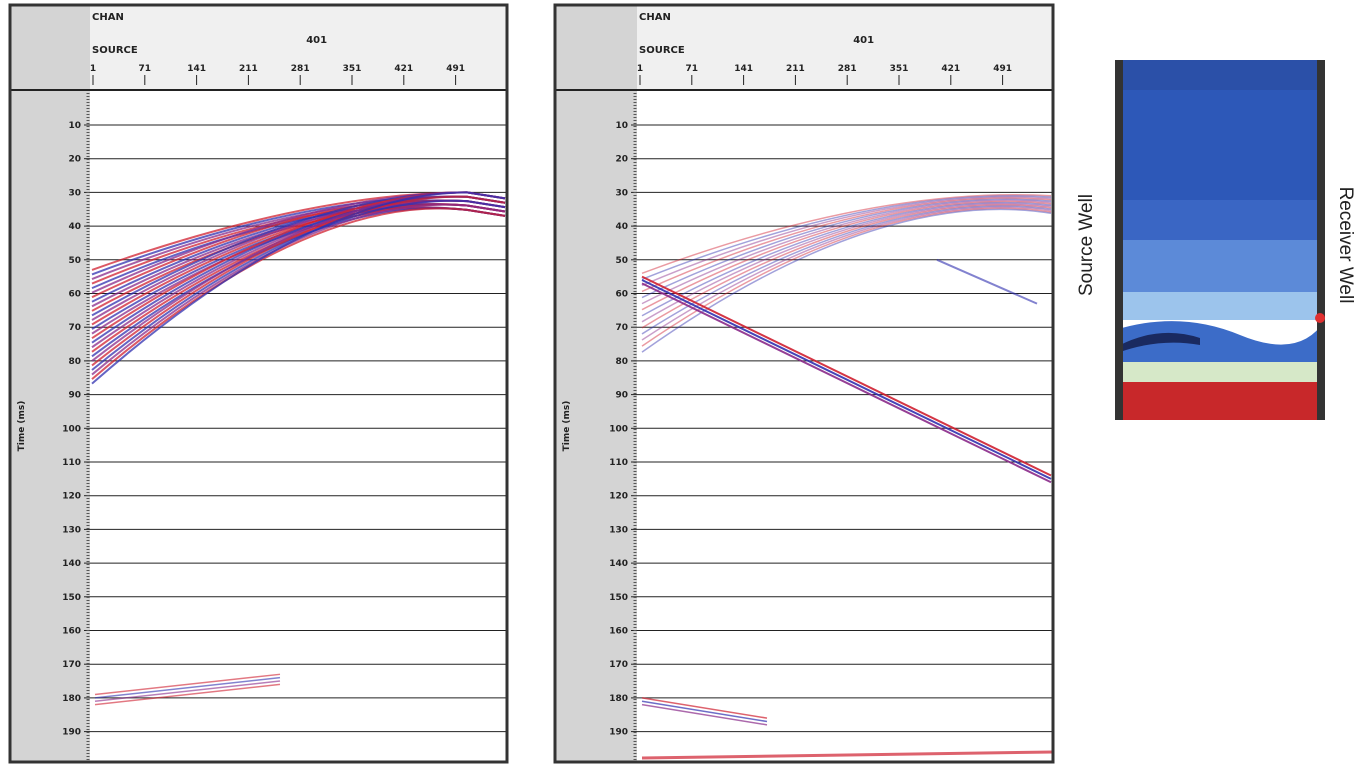 The height and width of the screenshot is (765, 1367). I want to click on receiver-well-label: Receiver Well, so click(1345, 245).